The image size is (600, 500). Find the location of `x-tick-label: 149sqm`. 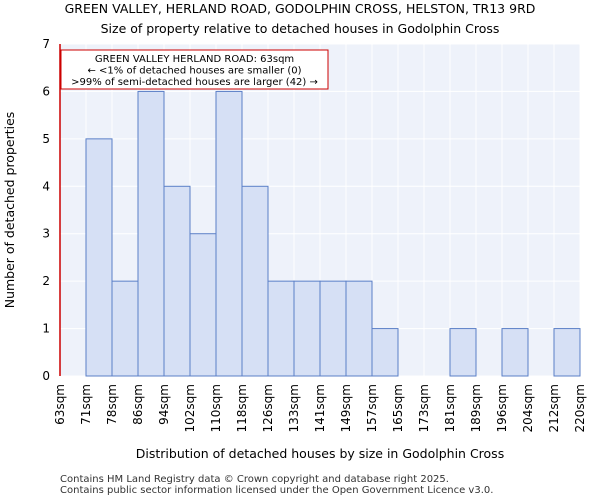

x-tick-label: 149sqm is located at coordinates (346, 408).